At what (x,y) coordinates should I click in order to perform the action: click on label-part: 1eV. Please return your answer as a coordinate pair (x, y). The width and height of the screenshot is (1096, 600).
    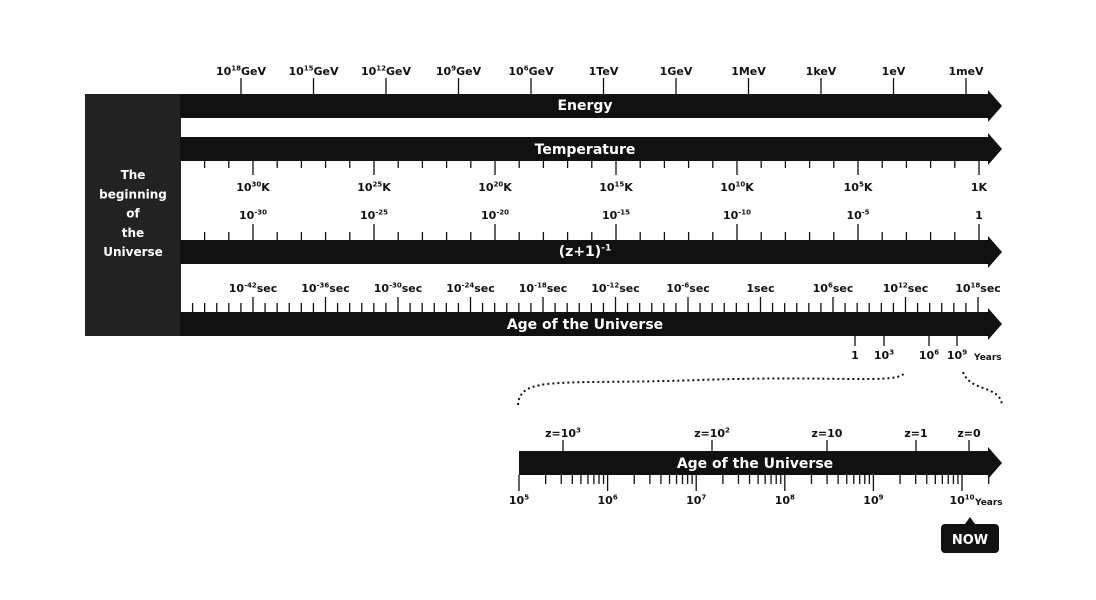
    Looking at the image, I should click on (894, 71).